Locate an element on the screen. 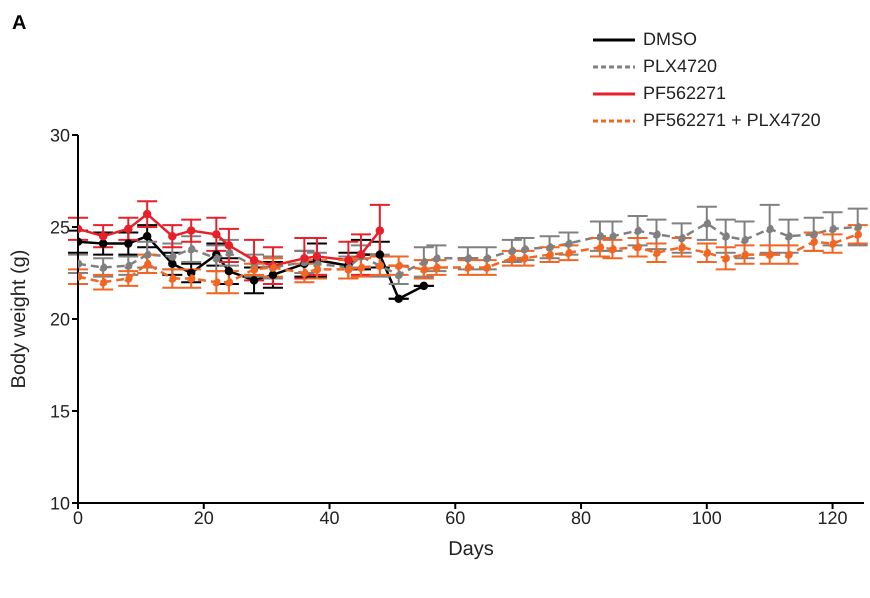 Image resolution: width=870 pixels, height=598 pixels. x-tick-label: 0 is located at coordinates (78, 518).